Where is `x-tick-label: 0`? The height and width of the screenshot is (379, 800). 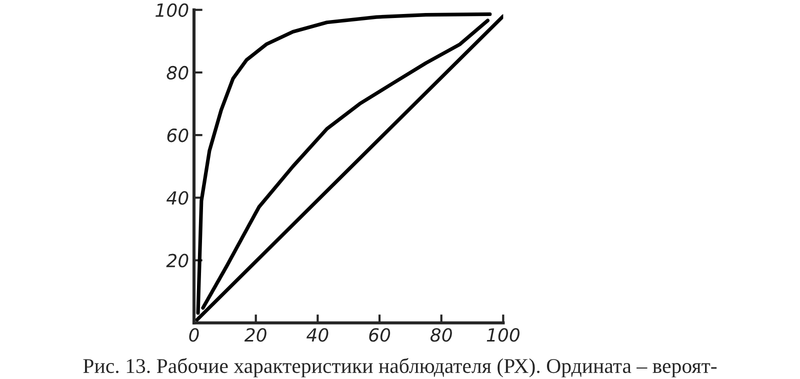 x-tick-label: 0 is located at coordinates (194, 335).